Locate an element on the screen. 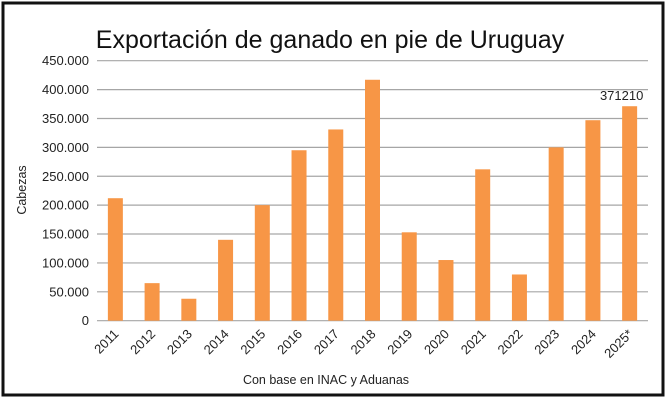  bar-2021 is located at coordinates (483, 245).